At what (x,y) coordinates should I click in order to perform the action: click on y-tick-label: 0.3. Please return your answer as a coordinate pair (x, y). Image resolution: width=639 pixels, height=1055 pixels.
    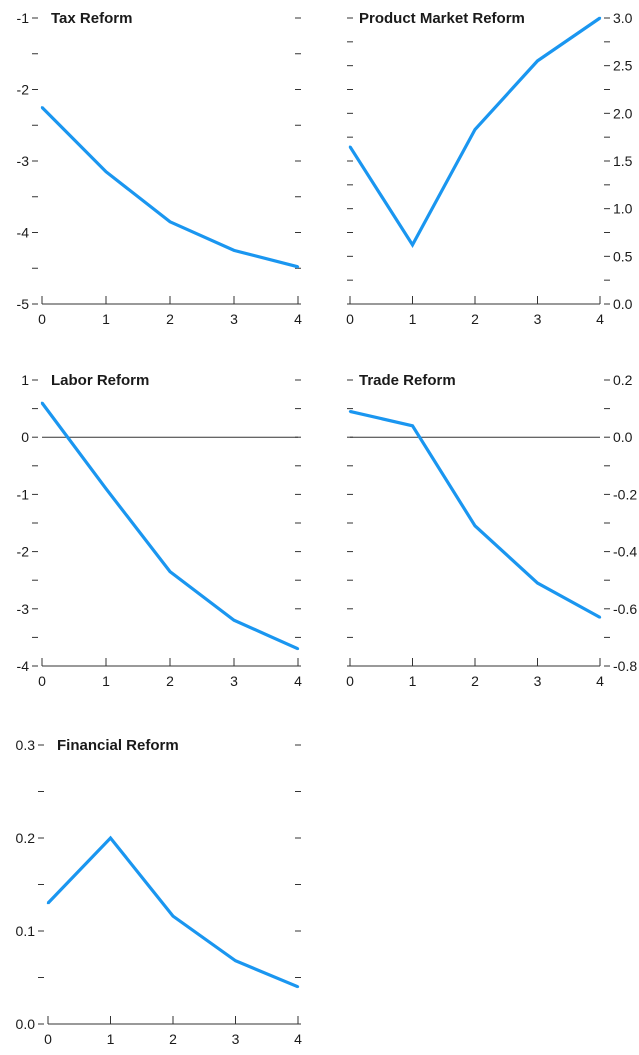
    Looking at the image, I should click on (26, 745).